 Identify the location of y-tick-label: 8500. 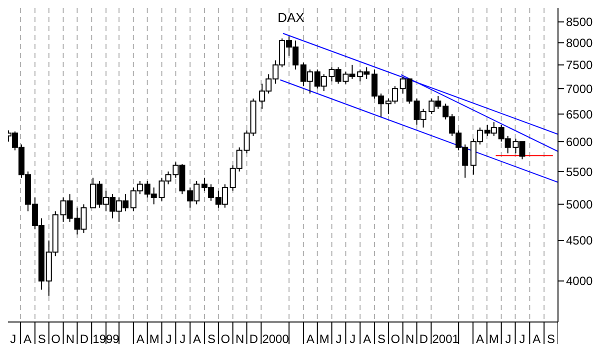
(580, 22).